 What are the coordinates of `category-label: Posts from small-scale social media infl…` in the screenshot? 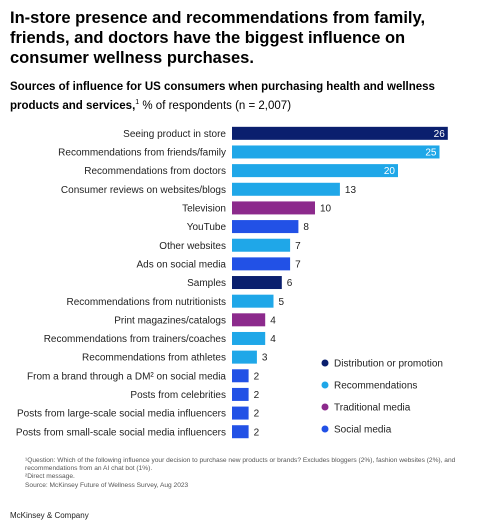 It's located at (121, 432).